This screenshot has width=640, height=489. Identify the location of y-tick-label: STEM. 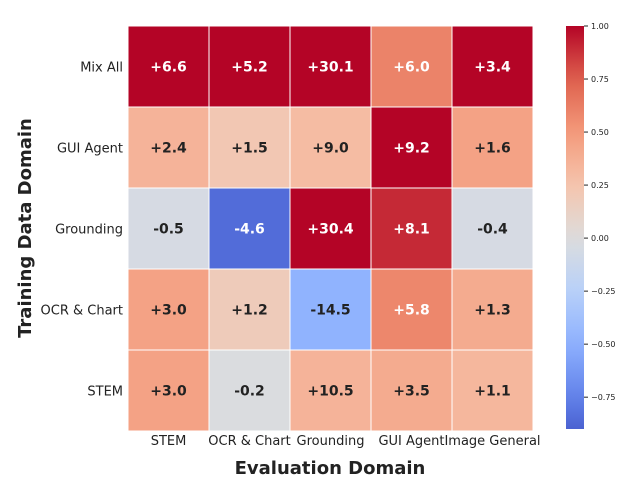
(105, 392).